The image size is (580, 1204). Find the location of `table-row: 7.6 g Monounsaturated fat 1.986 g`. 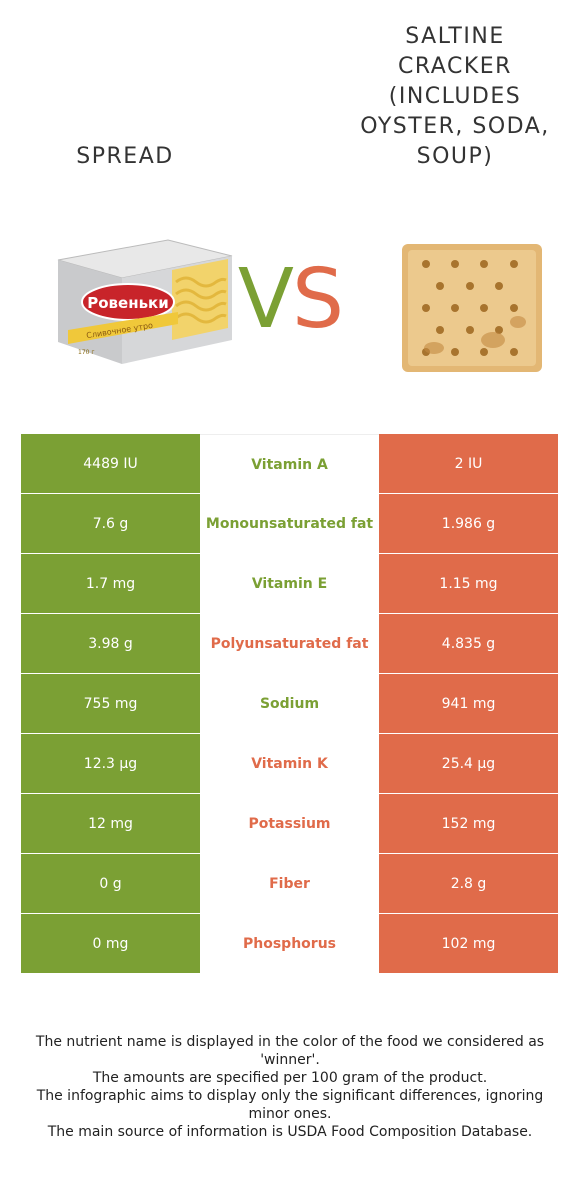

table-row: 7.6 g Monounsaturated fat 1.986 g is located at coordinates (289, 524).